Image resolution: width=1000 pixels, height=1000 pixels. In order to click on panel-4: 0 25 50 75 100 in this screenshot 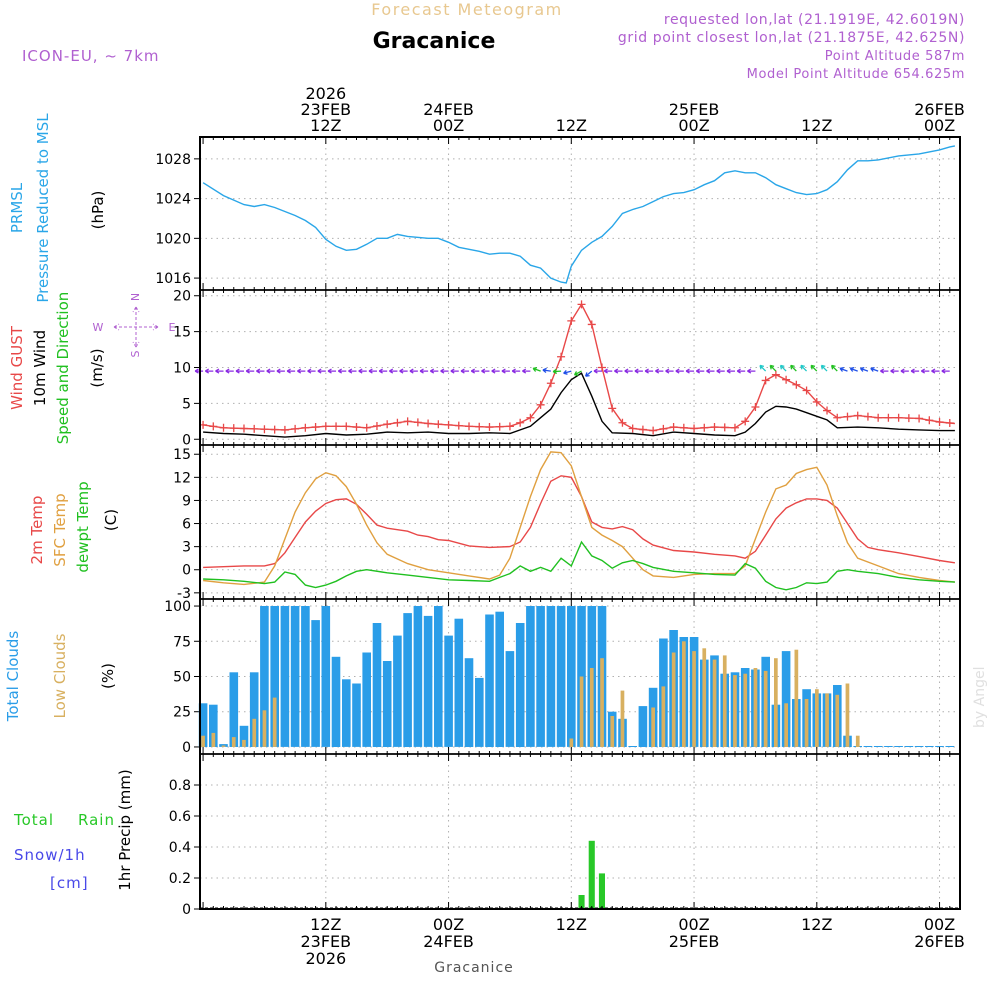, I will do `click(562, 677)`.